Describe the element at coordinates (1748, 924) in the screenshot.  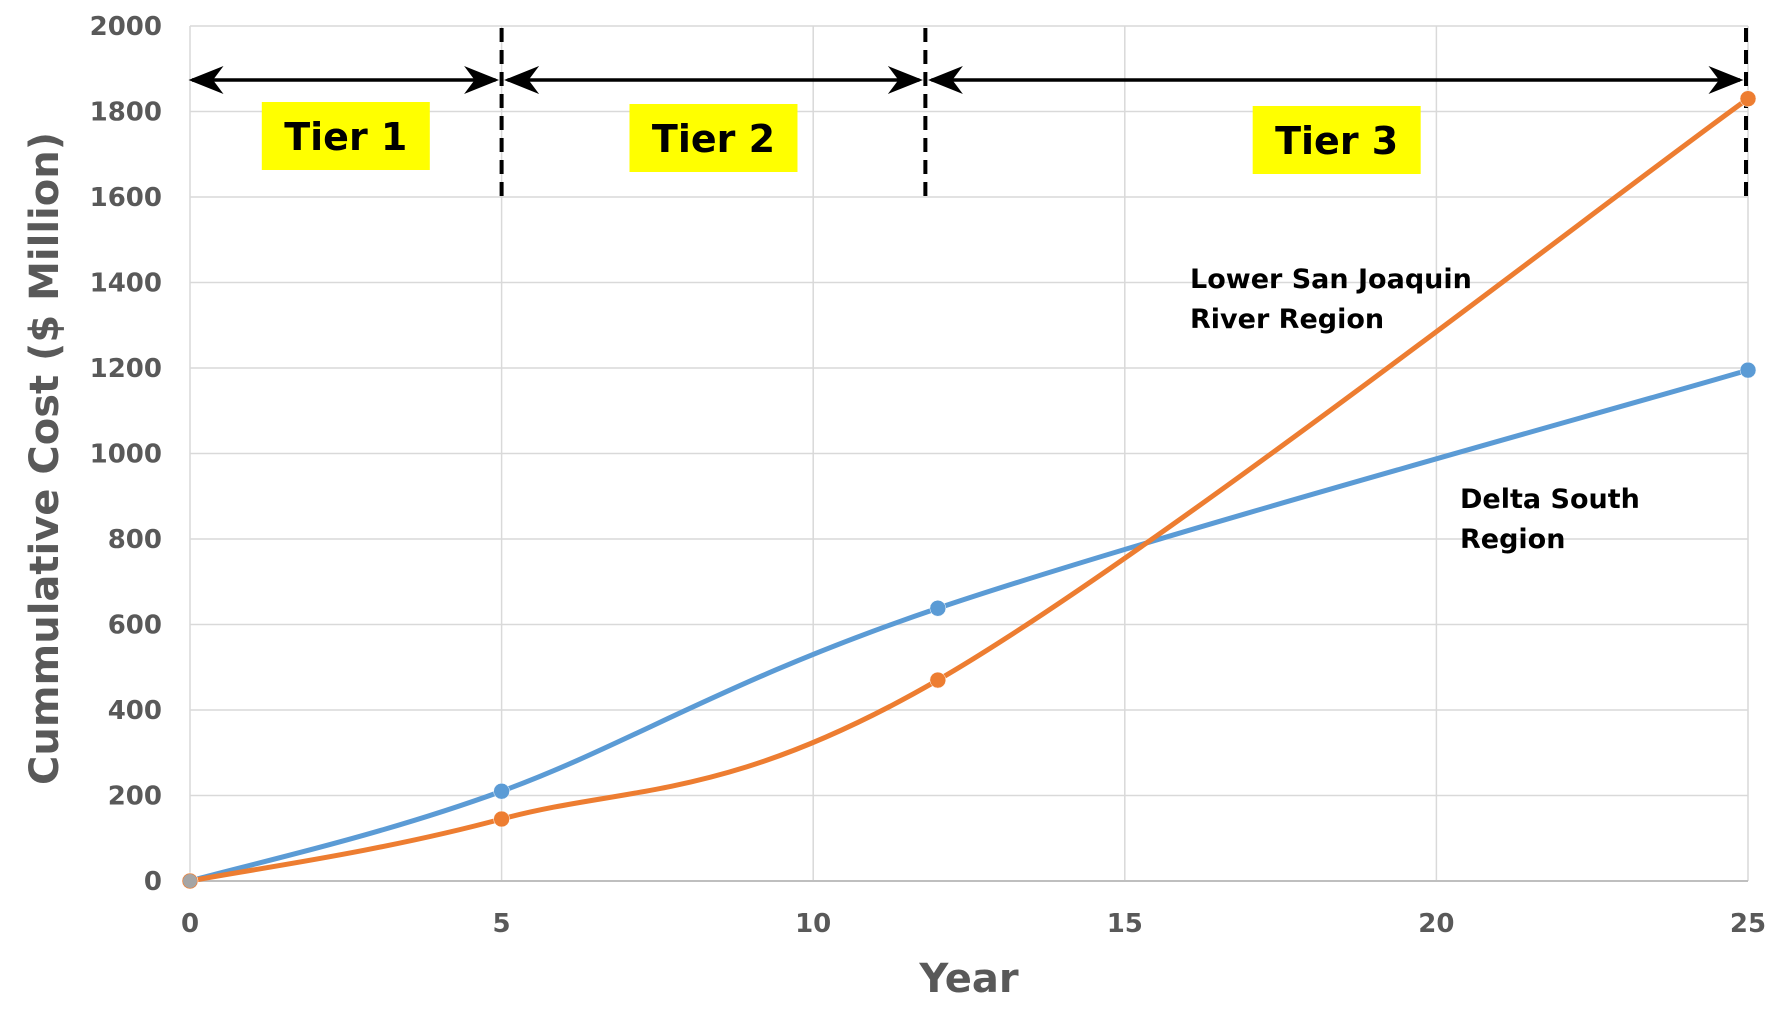
I see `x-tick-label: 25` at that location.